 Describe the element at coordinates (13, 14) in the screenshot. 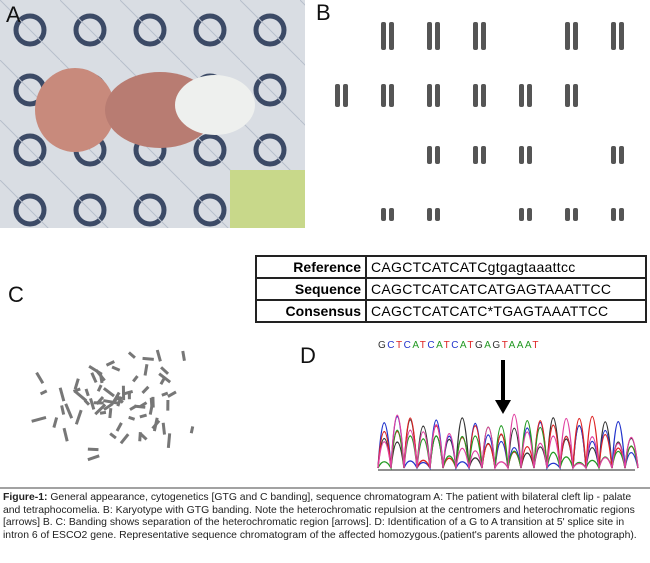

I see `panel-label: A` at that location.